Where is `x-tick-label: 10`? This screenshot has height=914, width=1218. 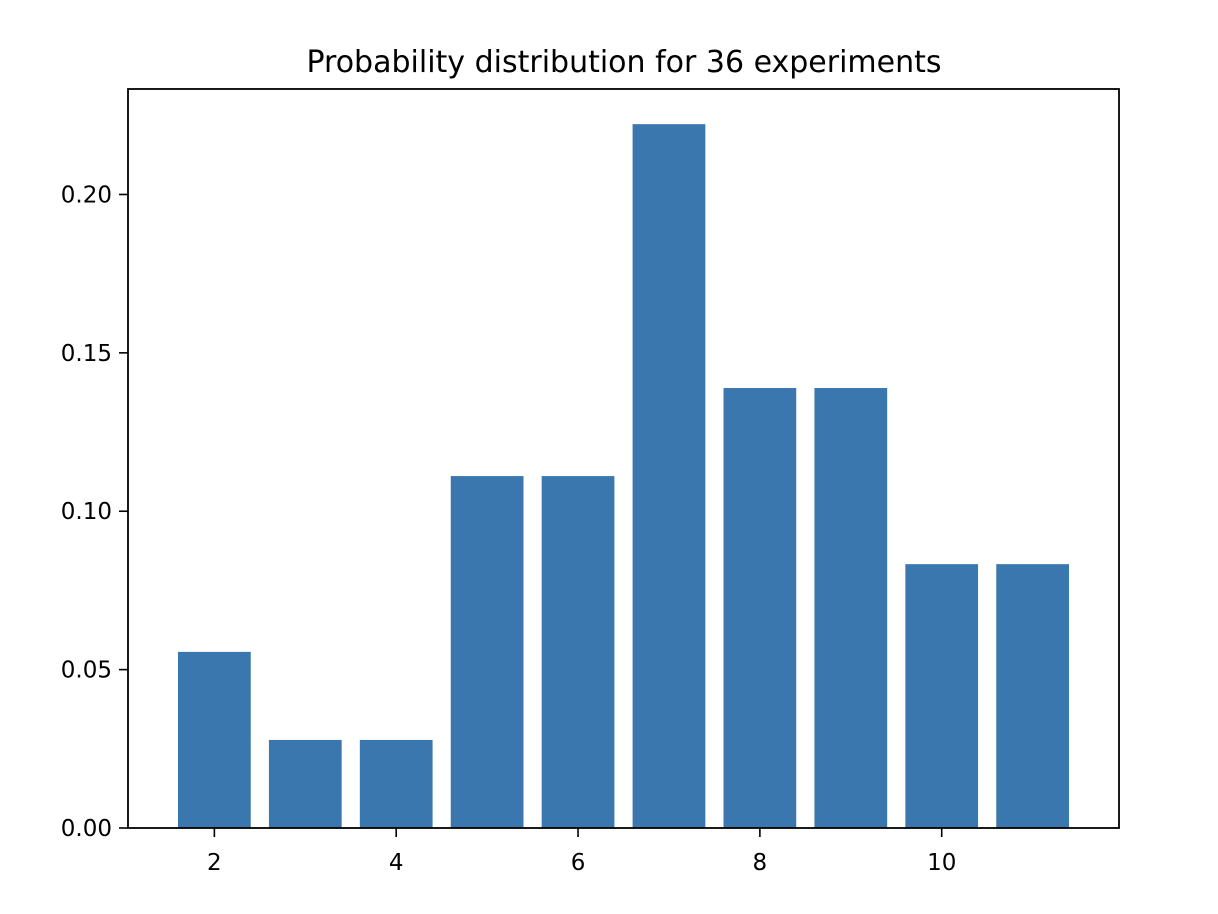
x-tick-label: 10 is located at coordinates (941, 863).